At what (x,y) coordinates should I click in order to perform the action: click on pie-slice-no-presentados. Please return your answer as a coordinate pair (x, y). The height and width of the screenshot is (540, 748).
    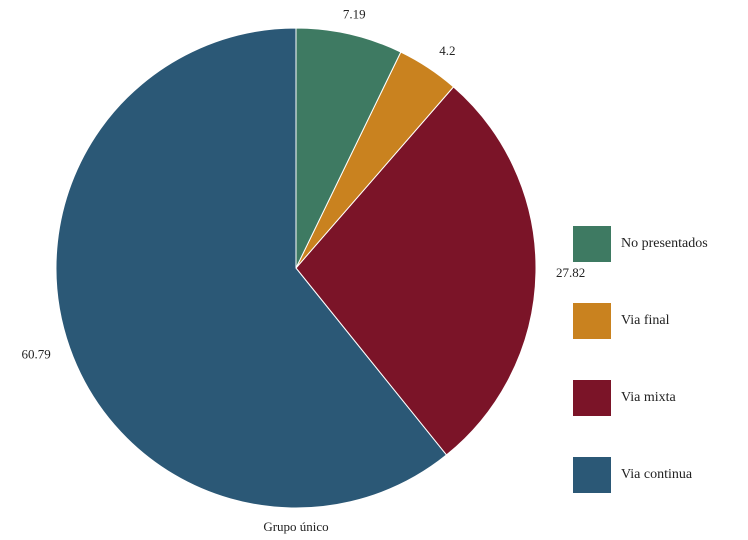
    Looking at the image, I should click on (348, 148).